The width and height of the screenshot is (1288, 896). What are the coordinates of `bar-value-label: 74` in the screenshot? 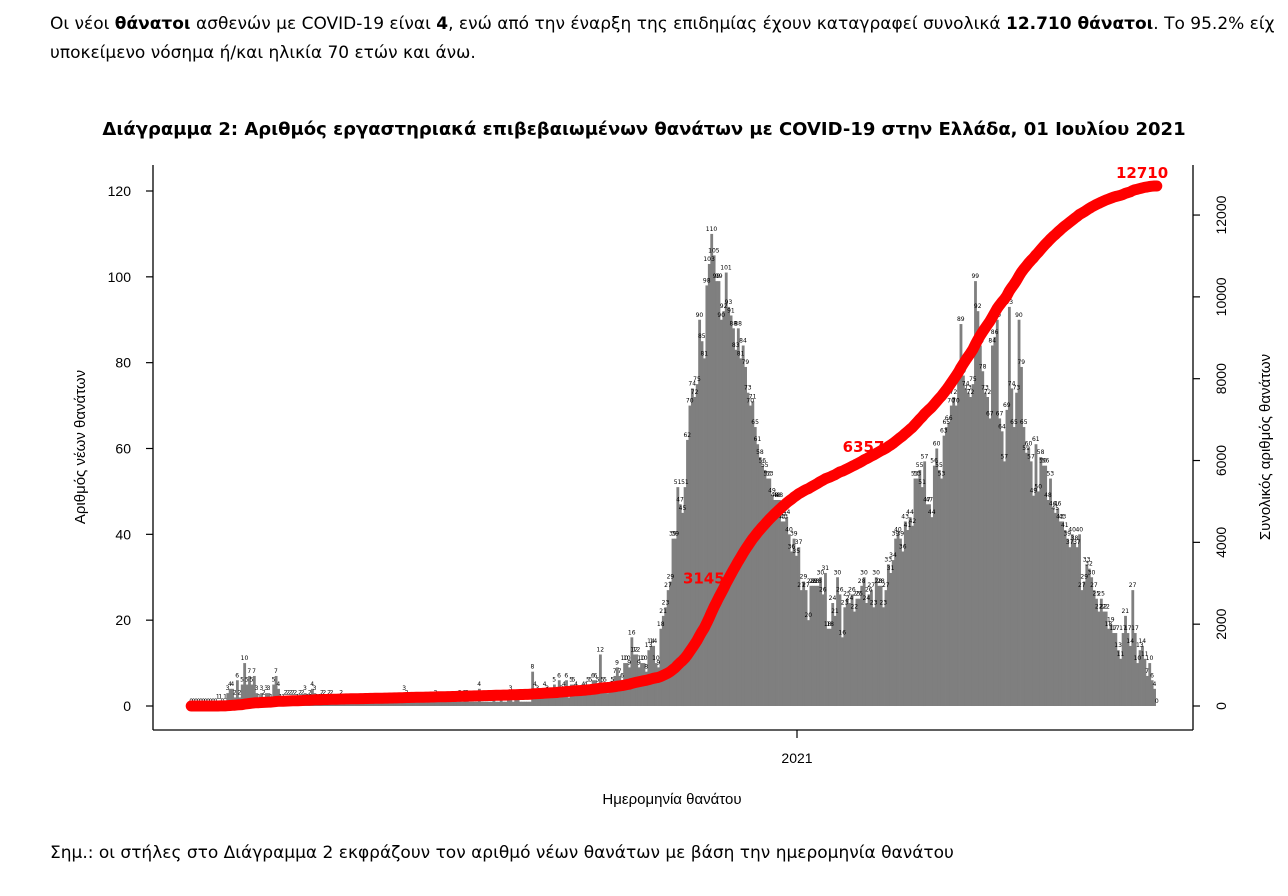 It's located at (1012, 383).